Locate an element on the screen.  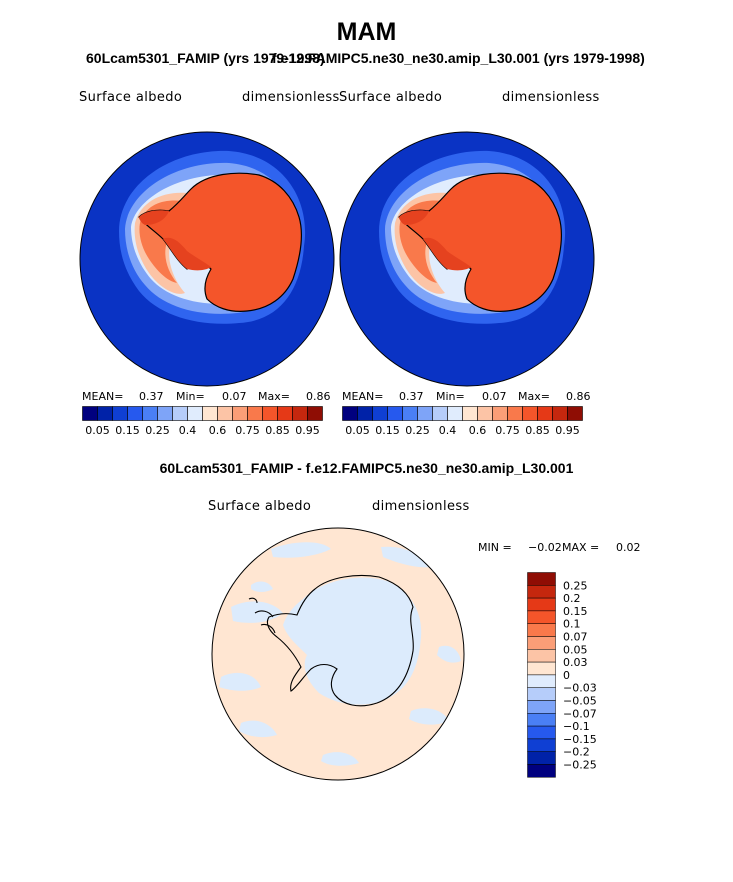
panel-2-min-label: Min= is located at coordinates (450, 396).